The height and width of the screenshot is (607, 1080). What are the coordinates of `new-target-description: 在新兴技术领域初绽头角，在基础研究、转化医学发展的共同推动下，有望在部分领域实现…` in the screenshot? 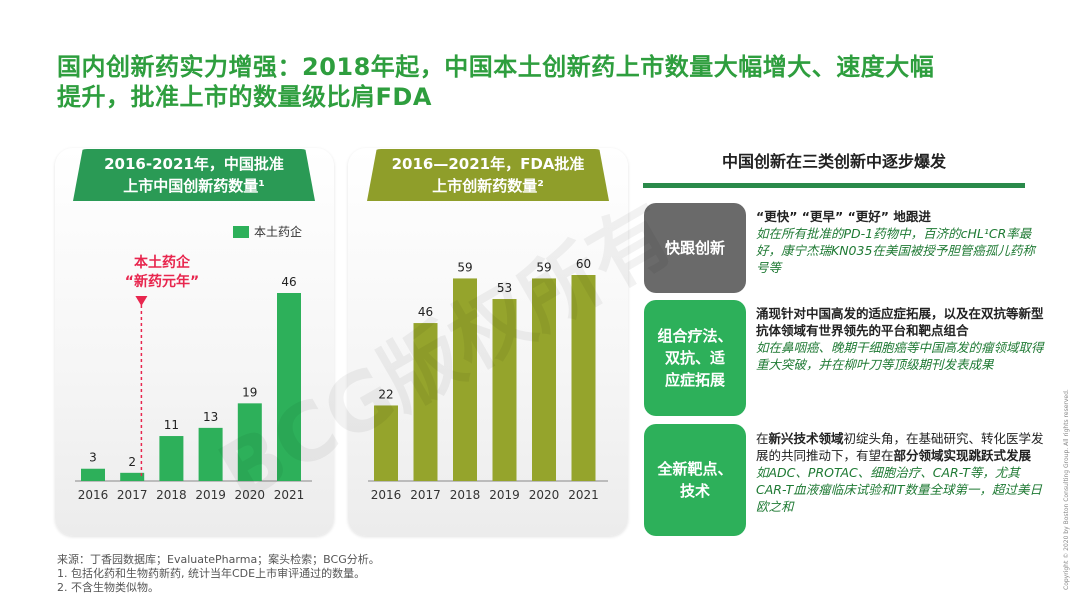 It's located at (901, 472).